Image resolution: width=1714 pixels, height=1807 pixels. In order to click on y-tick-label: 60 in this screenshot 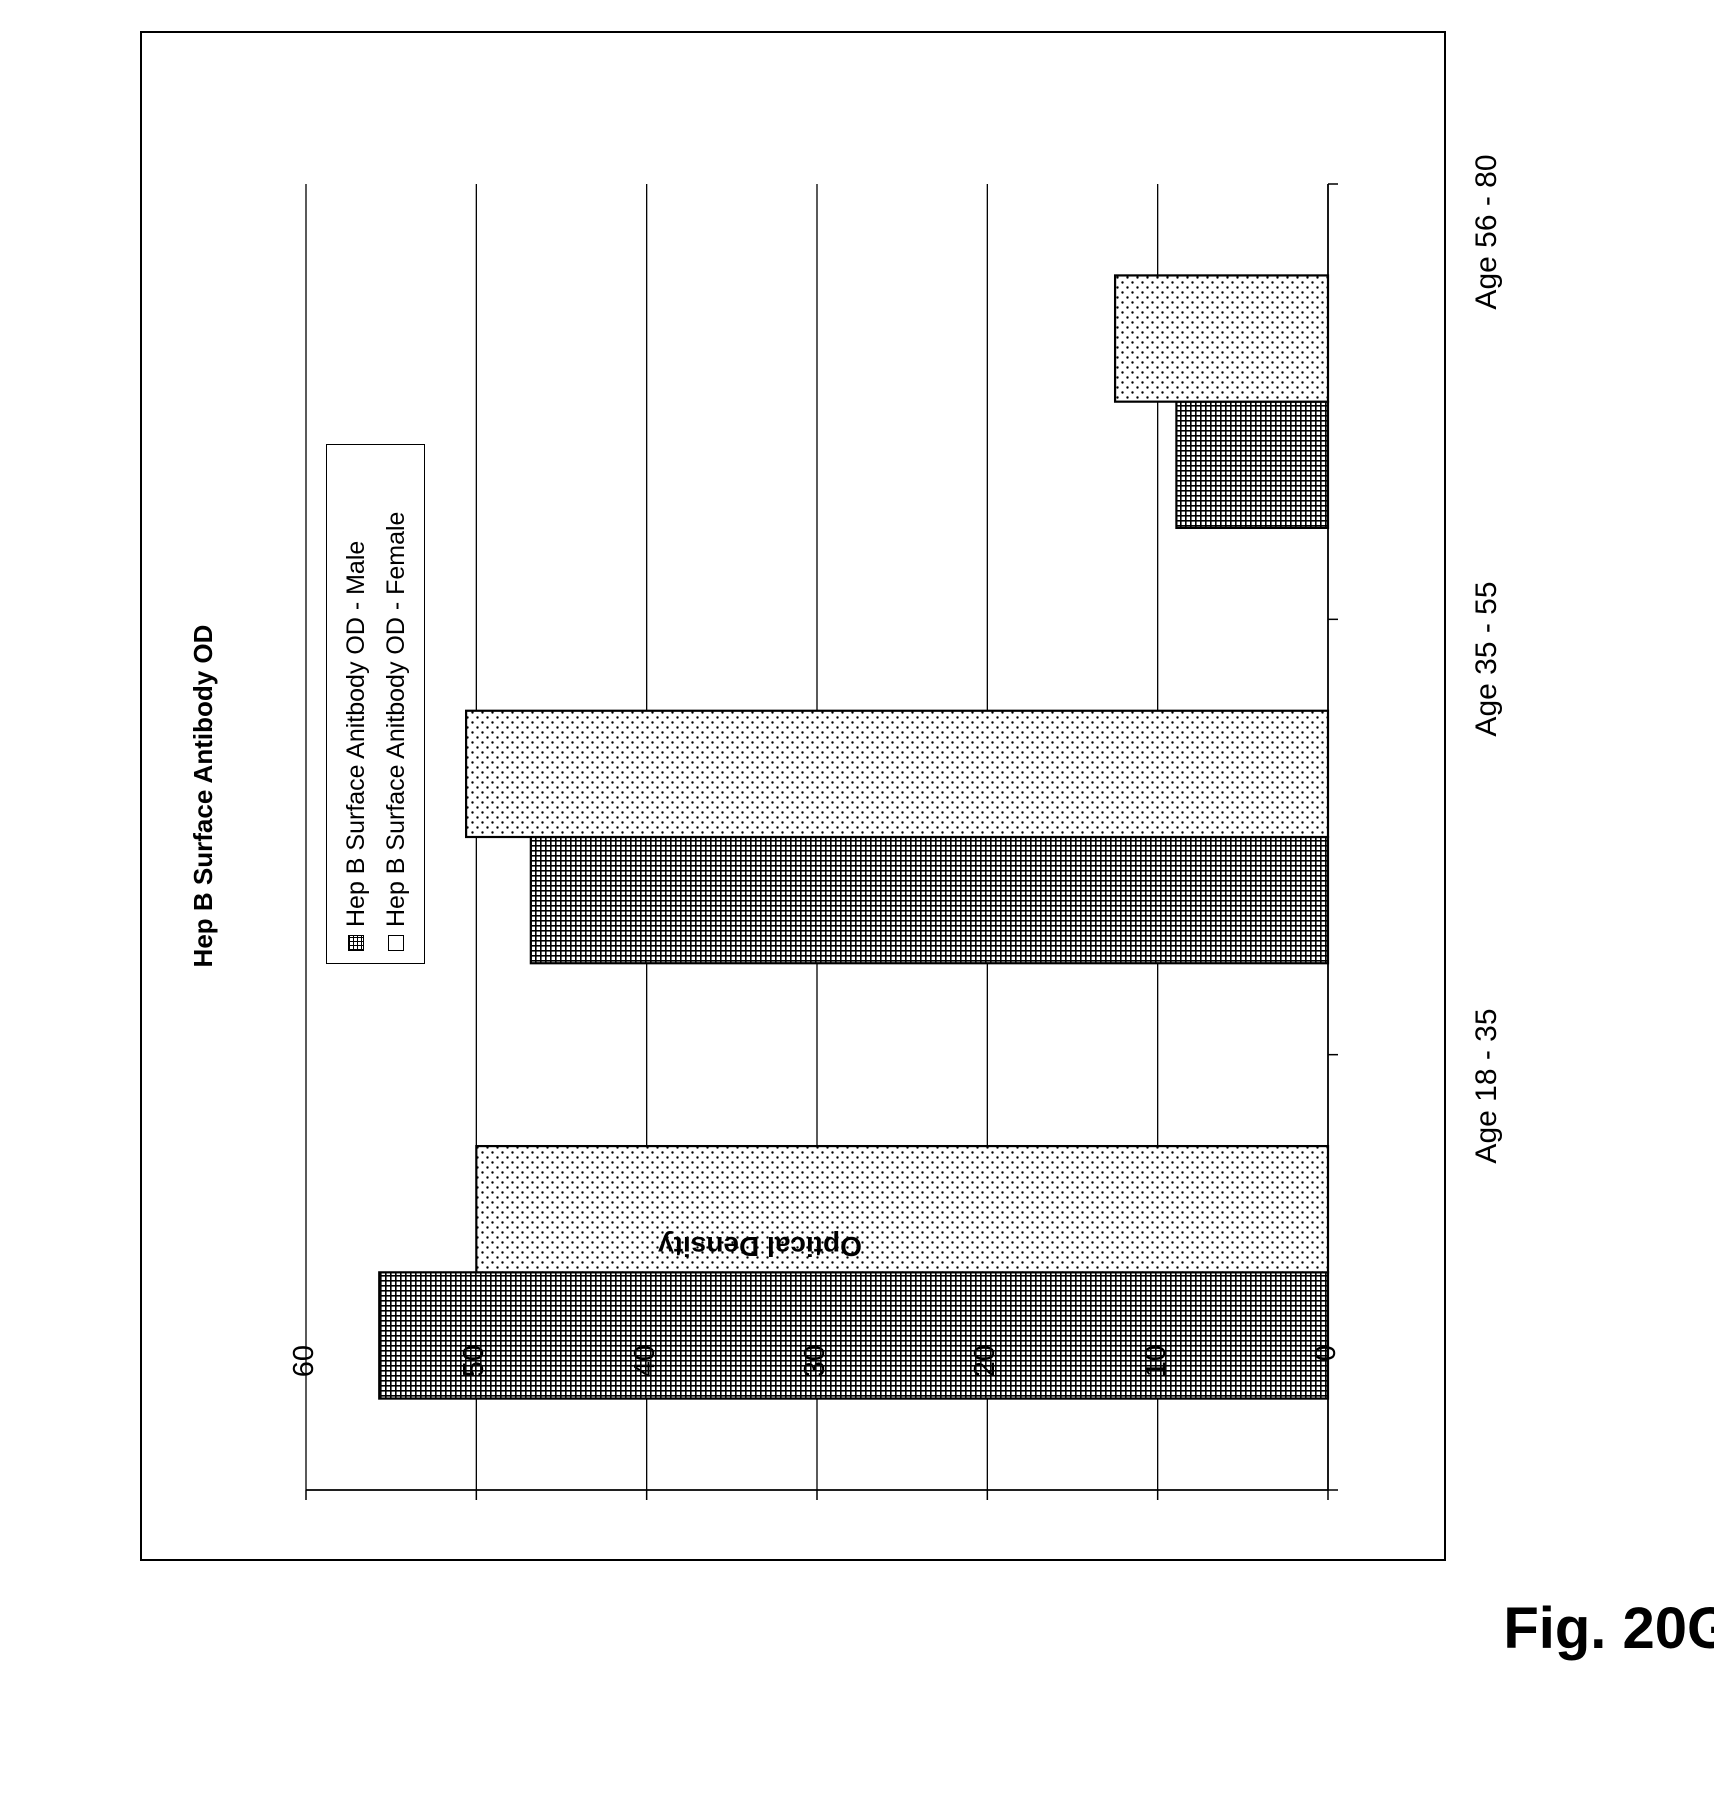, I will do `click(304, 1361)`.